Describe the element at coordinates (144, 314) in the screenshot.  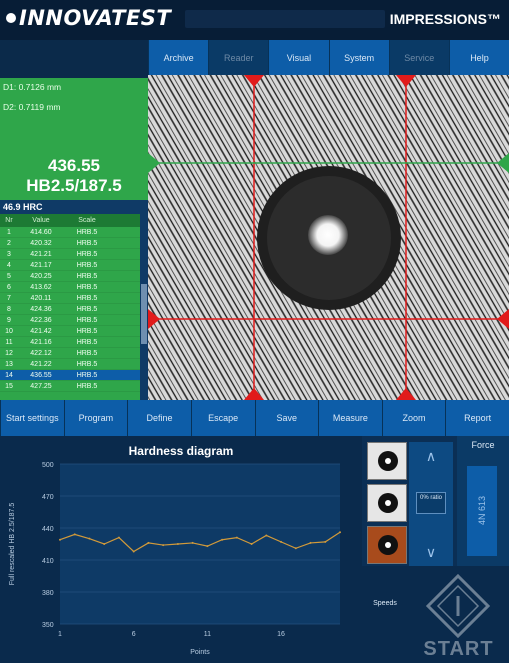
I see `scroll-thumb` at that location.